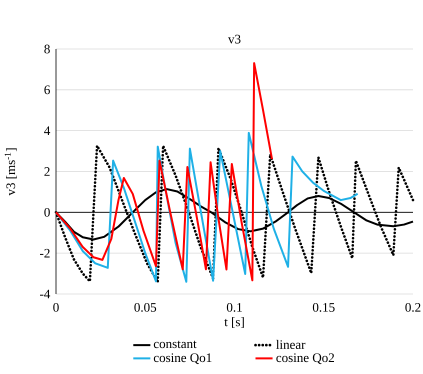  I want to click on y-tick-label: 8, so click(47, 49).